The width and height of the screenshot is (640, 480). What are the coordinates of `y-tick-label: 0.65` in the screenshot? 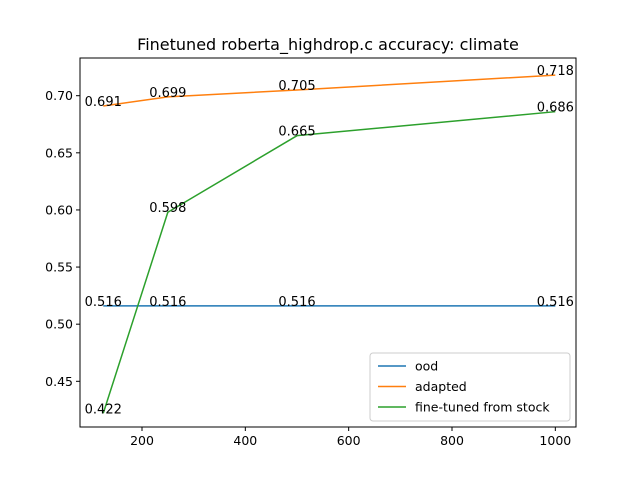 It's located at (59, 152).